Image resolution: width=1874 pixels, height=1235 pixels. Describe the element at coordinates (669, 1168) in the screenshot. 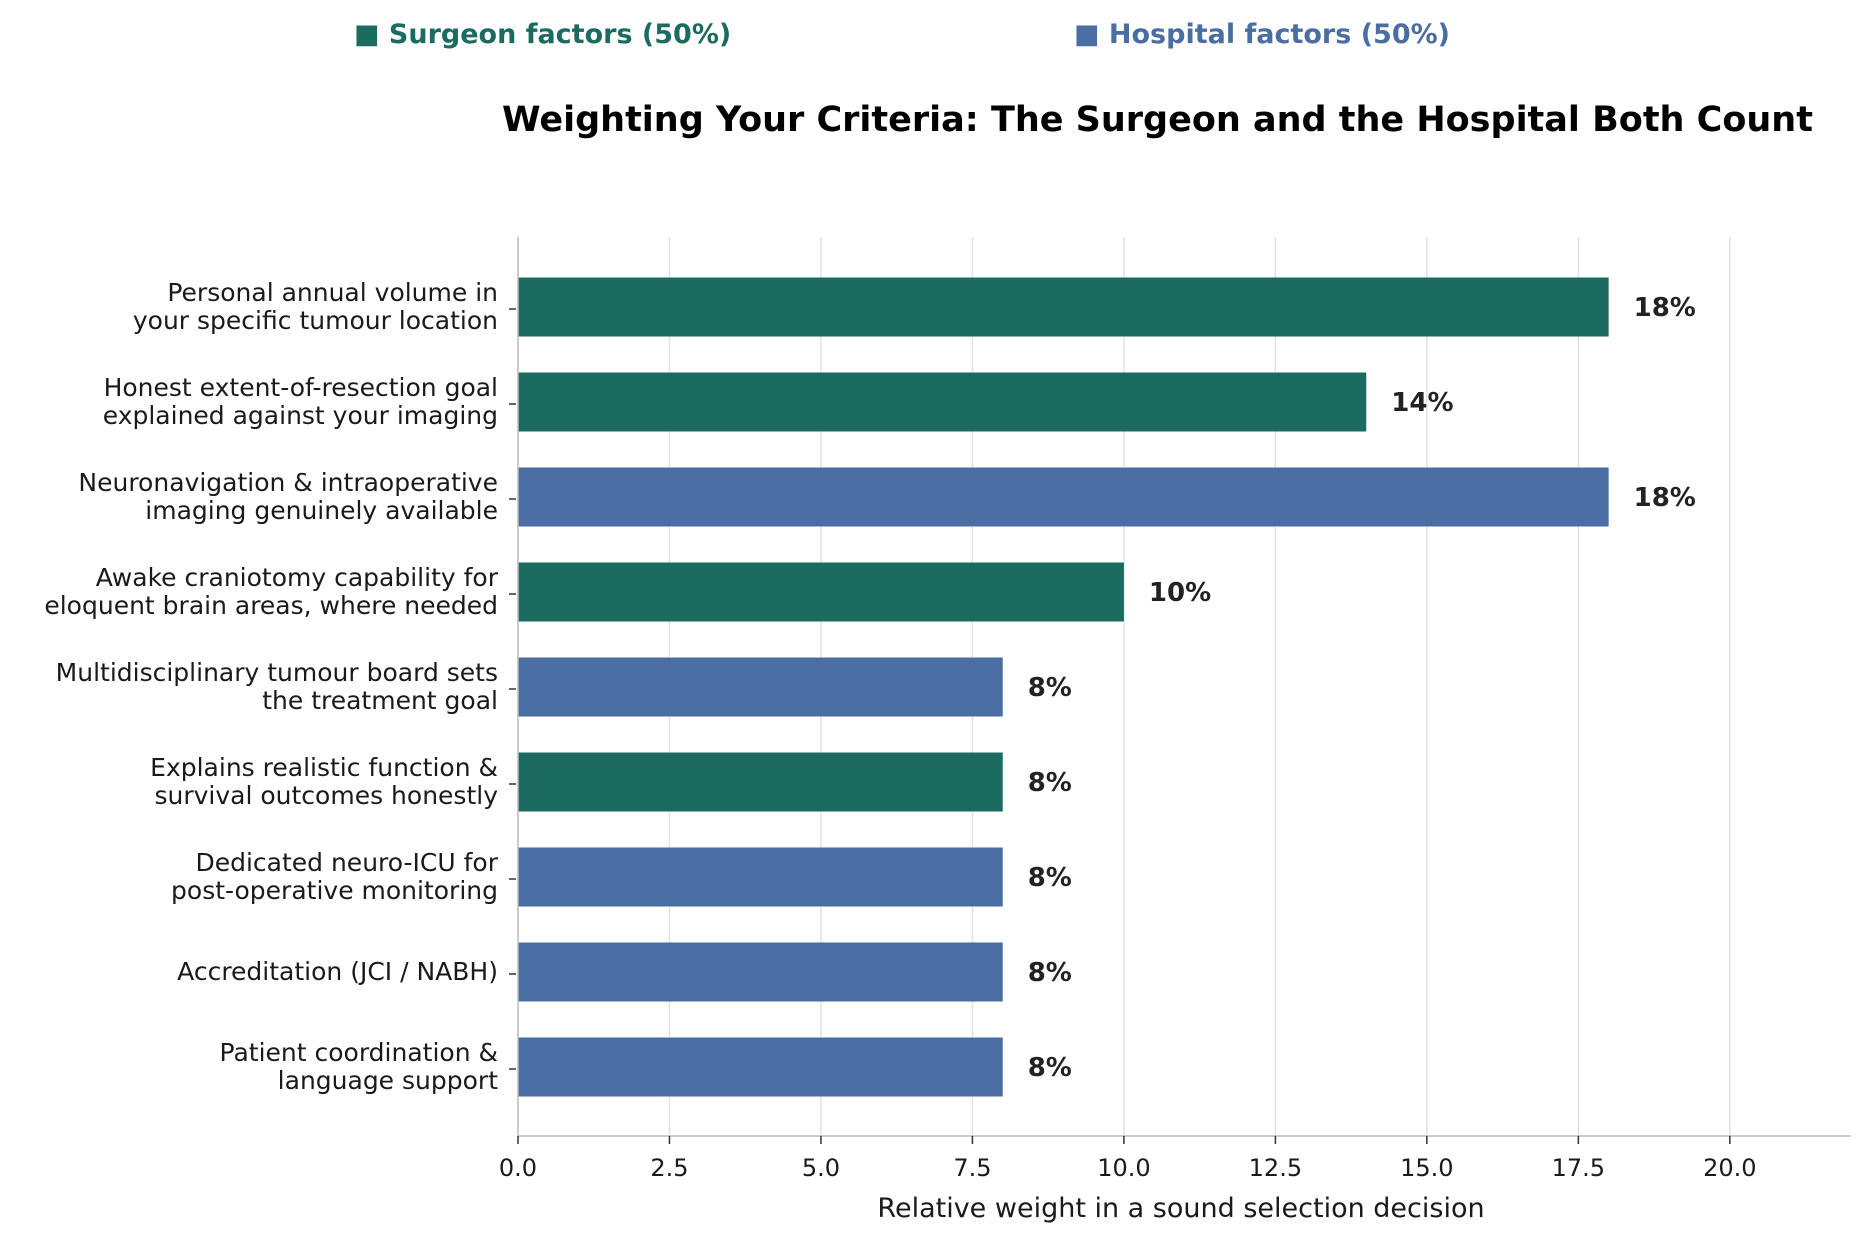

I see `x-tick-label: 2.5` at that location.